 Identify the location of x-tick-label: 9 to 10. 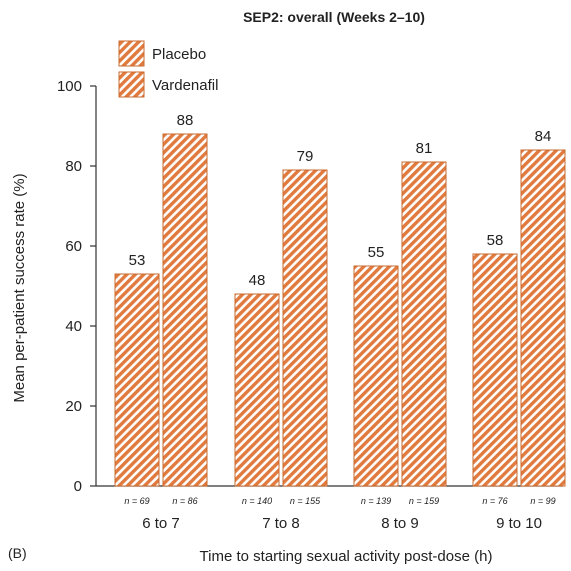
(519, 523).